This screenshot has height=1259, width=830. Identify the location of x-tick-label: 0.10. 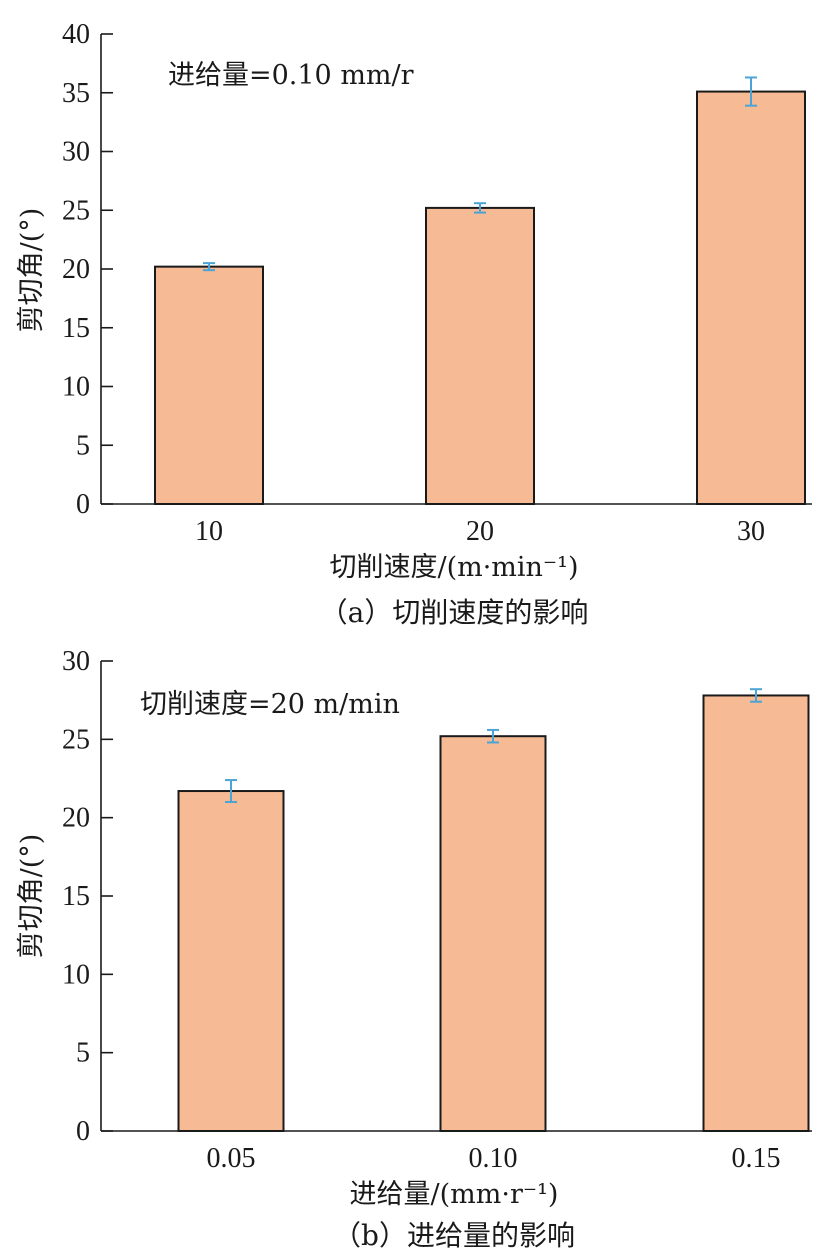
(493, 1158).